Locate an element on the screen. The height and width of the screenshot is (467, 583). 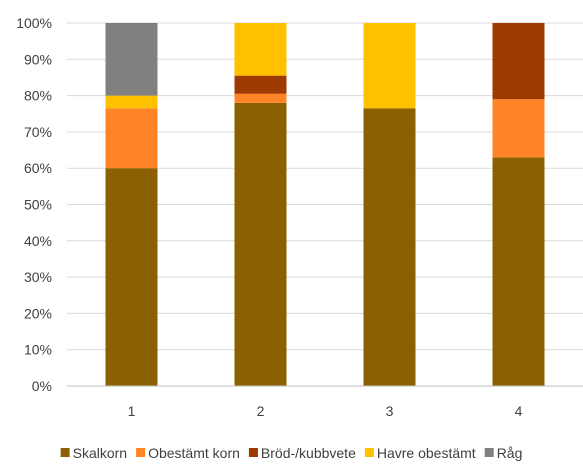
legend-label: Skalkorn is located at coordinates (100, 453).